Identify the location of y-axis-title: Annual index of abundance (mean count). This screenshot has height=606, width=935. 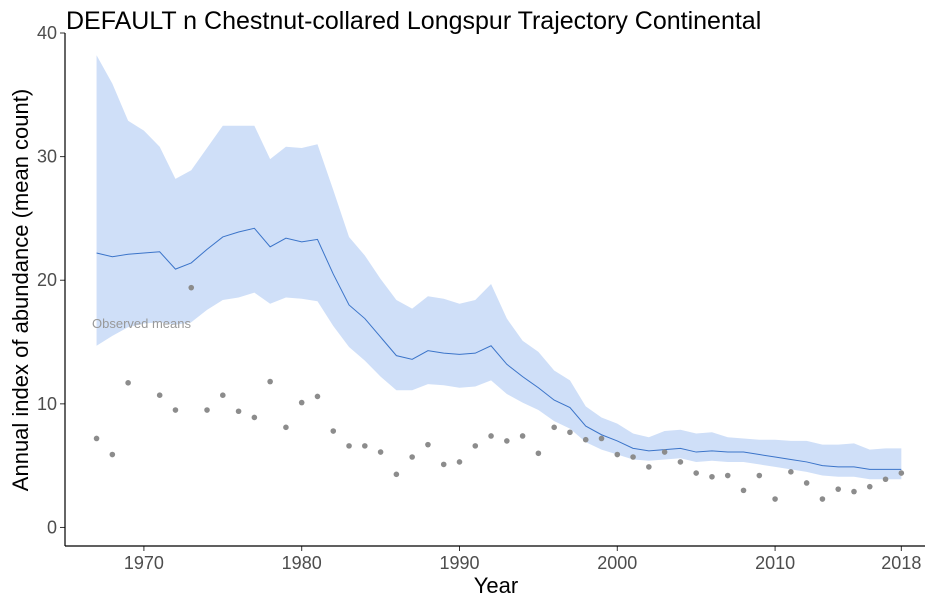
(20, 290).